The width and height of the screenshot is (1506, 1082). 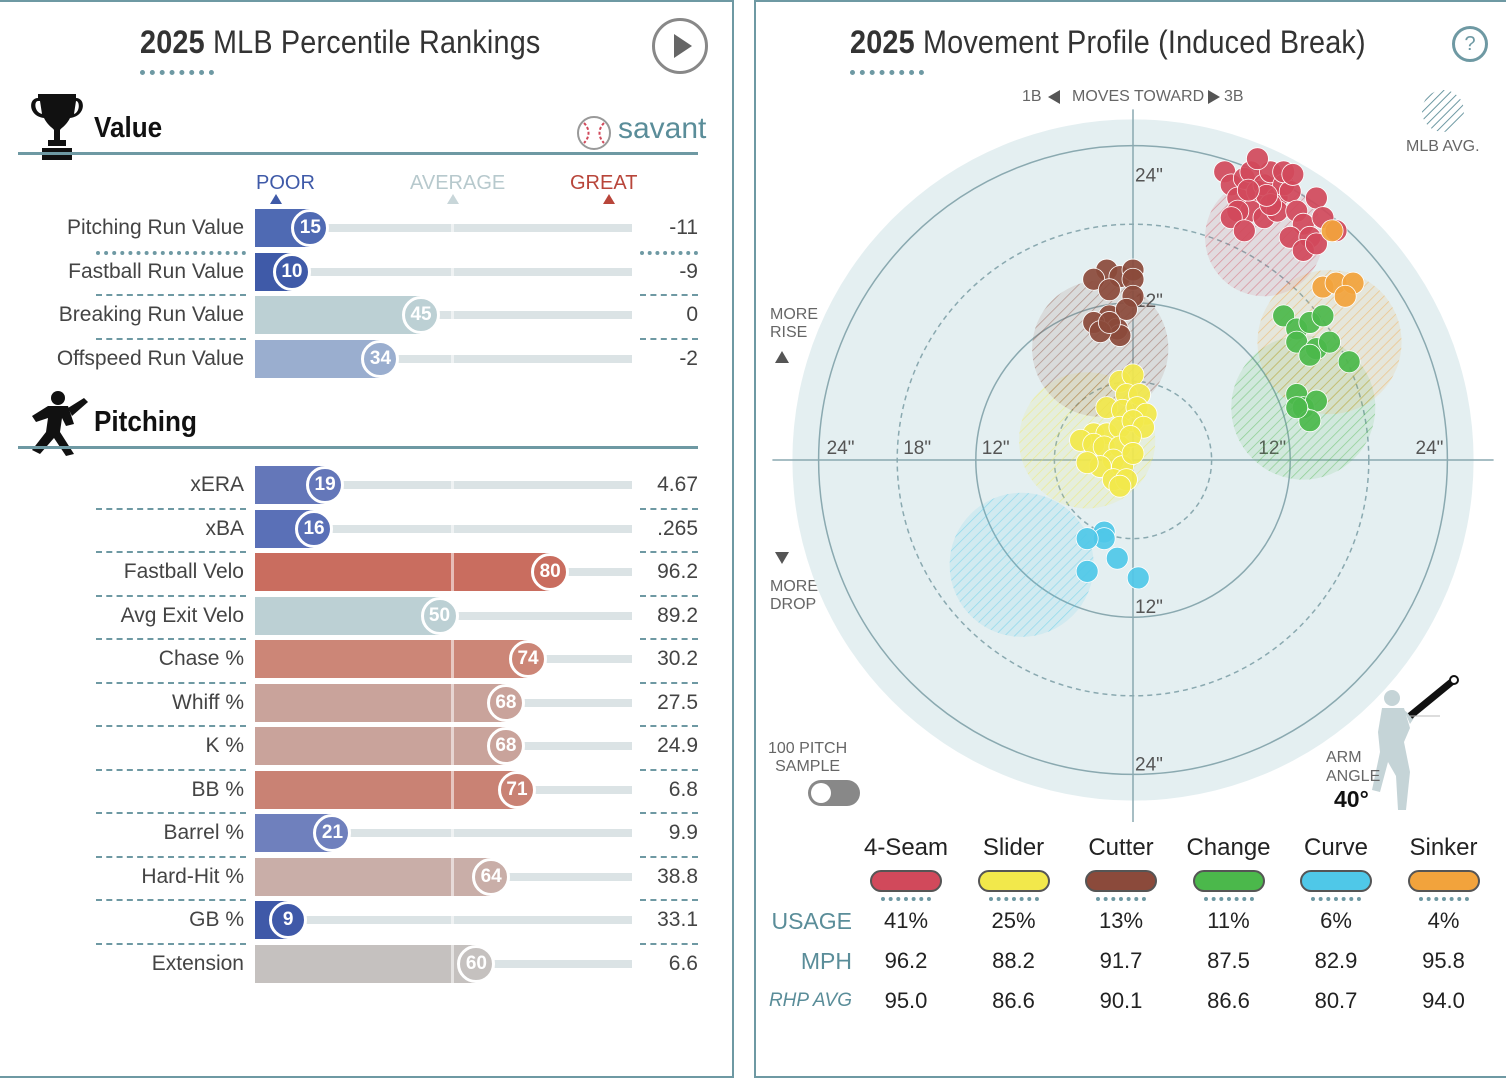 I want to click on rhp-avg-cell: 80.7, so click(x=1336, y=1000).